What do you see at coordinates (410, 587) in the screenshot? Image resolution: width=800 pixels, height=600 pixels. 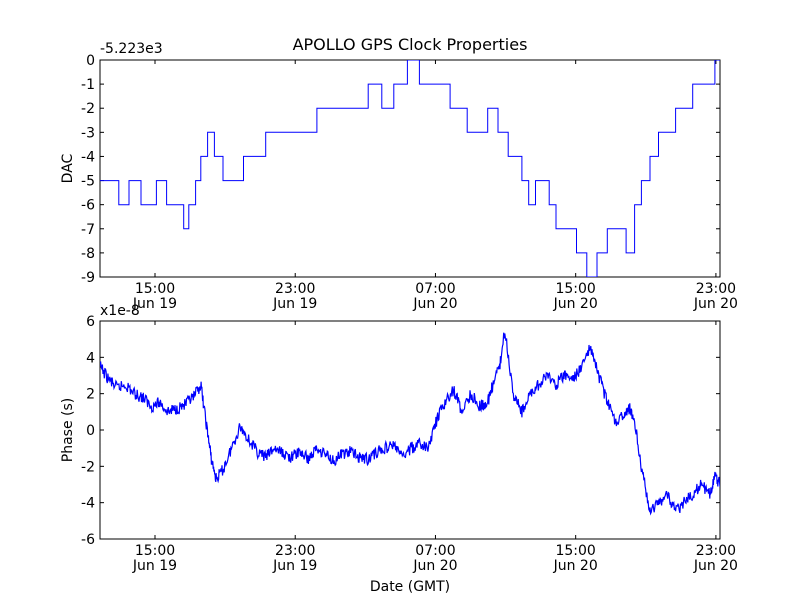 I see `x-axis-label: Date (GMT)` at bounding box center [410, 587].